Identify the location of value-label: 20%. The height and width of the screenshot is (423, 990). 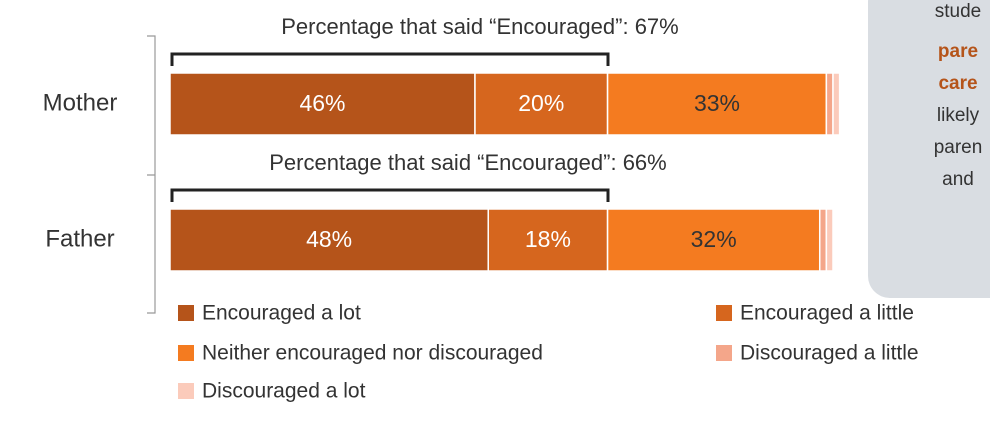
(541, 103).